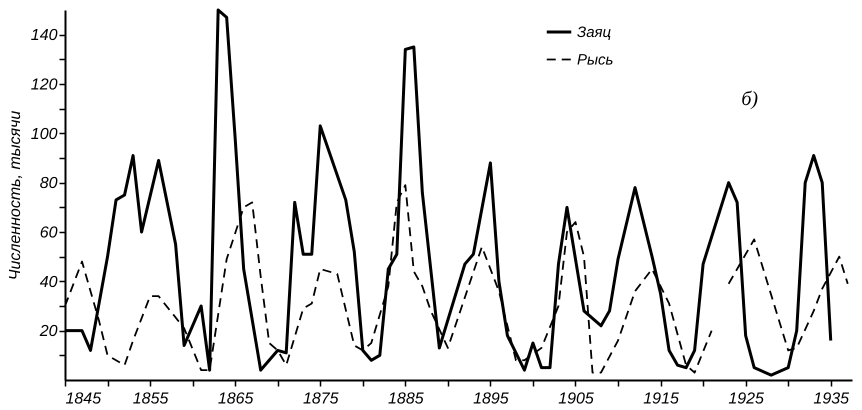 This screenshot has height=410, width=862. Describe the element at coordinates (595, 60) in the screenshot. I see `legend-label: Рысь` at that location.